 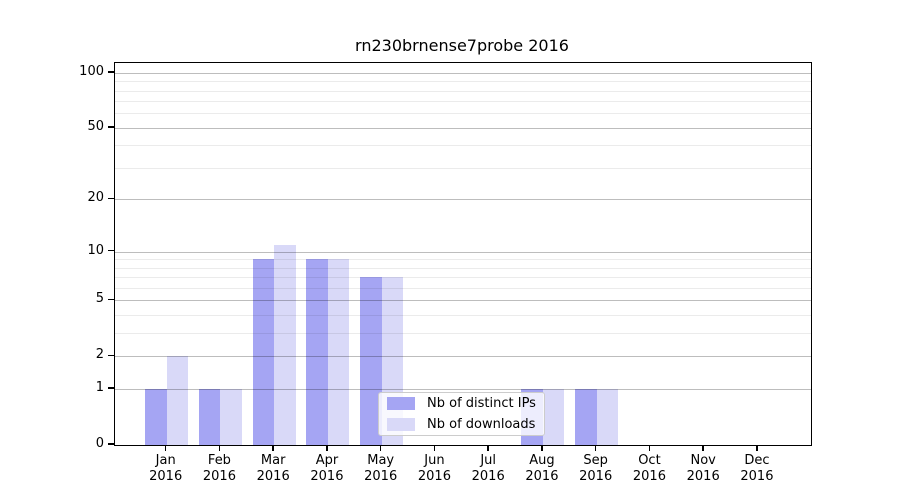 I want to click on x-tick-label: Jan 2016, so click(x=166, y=468).